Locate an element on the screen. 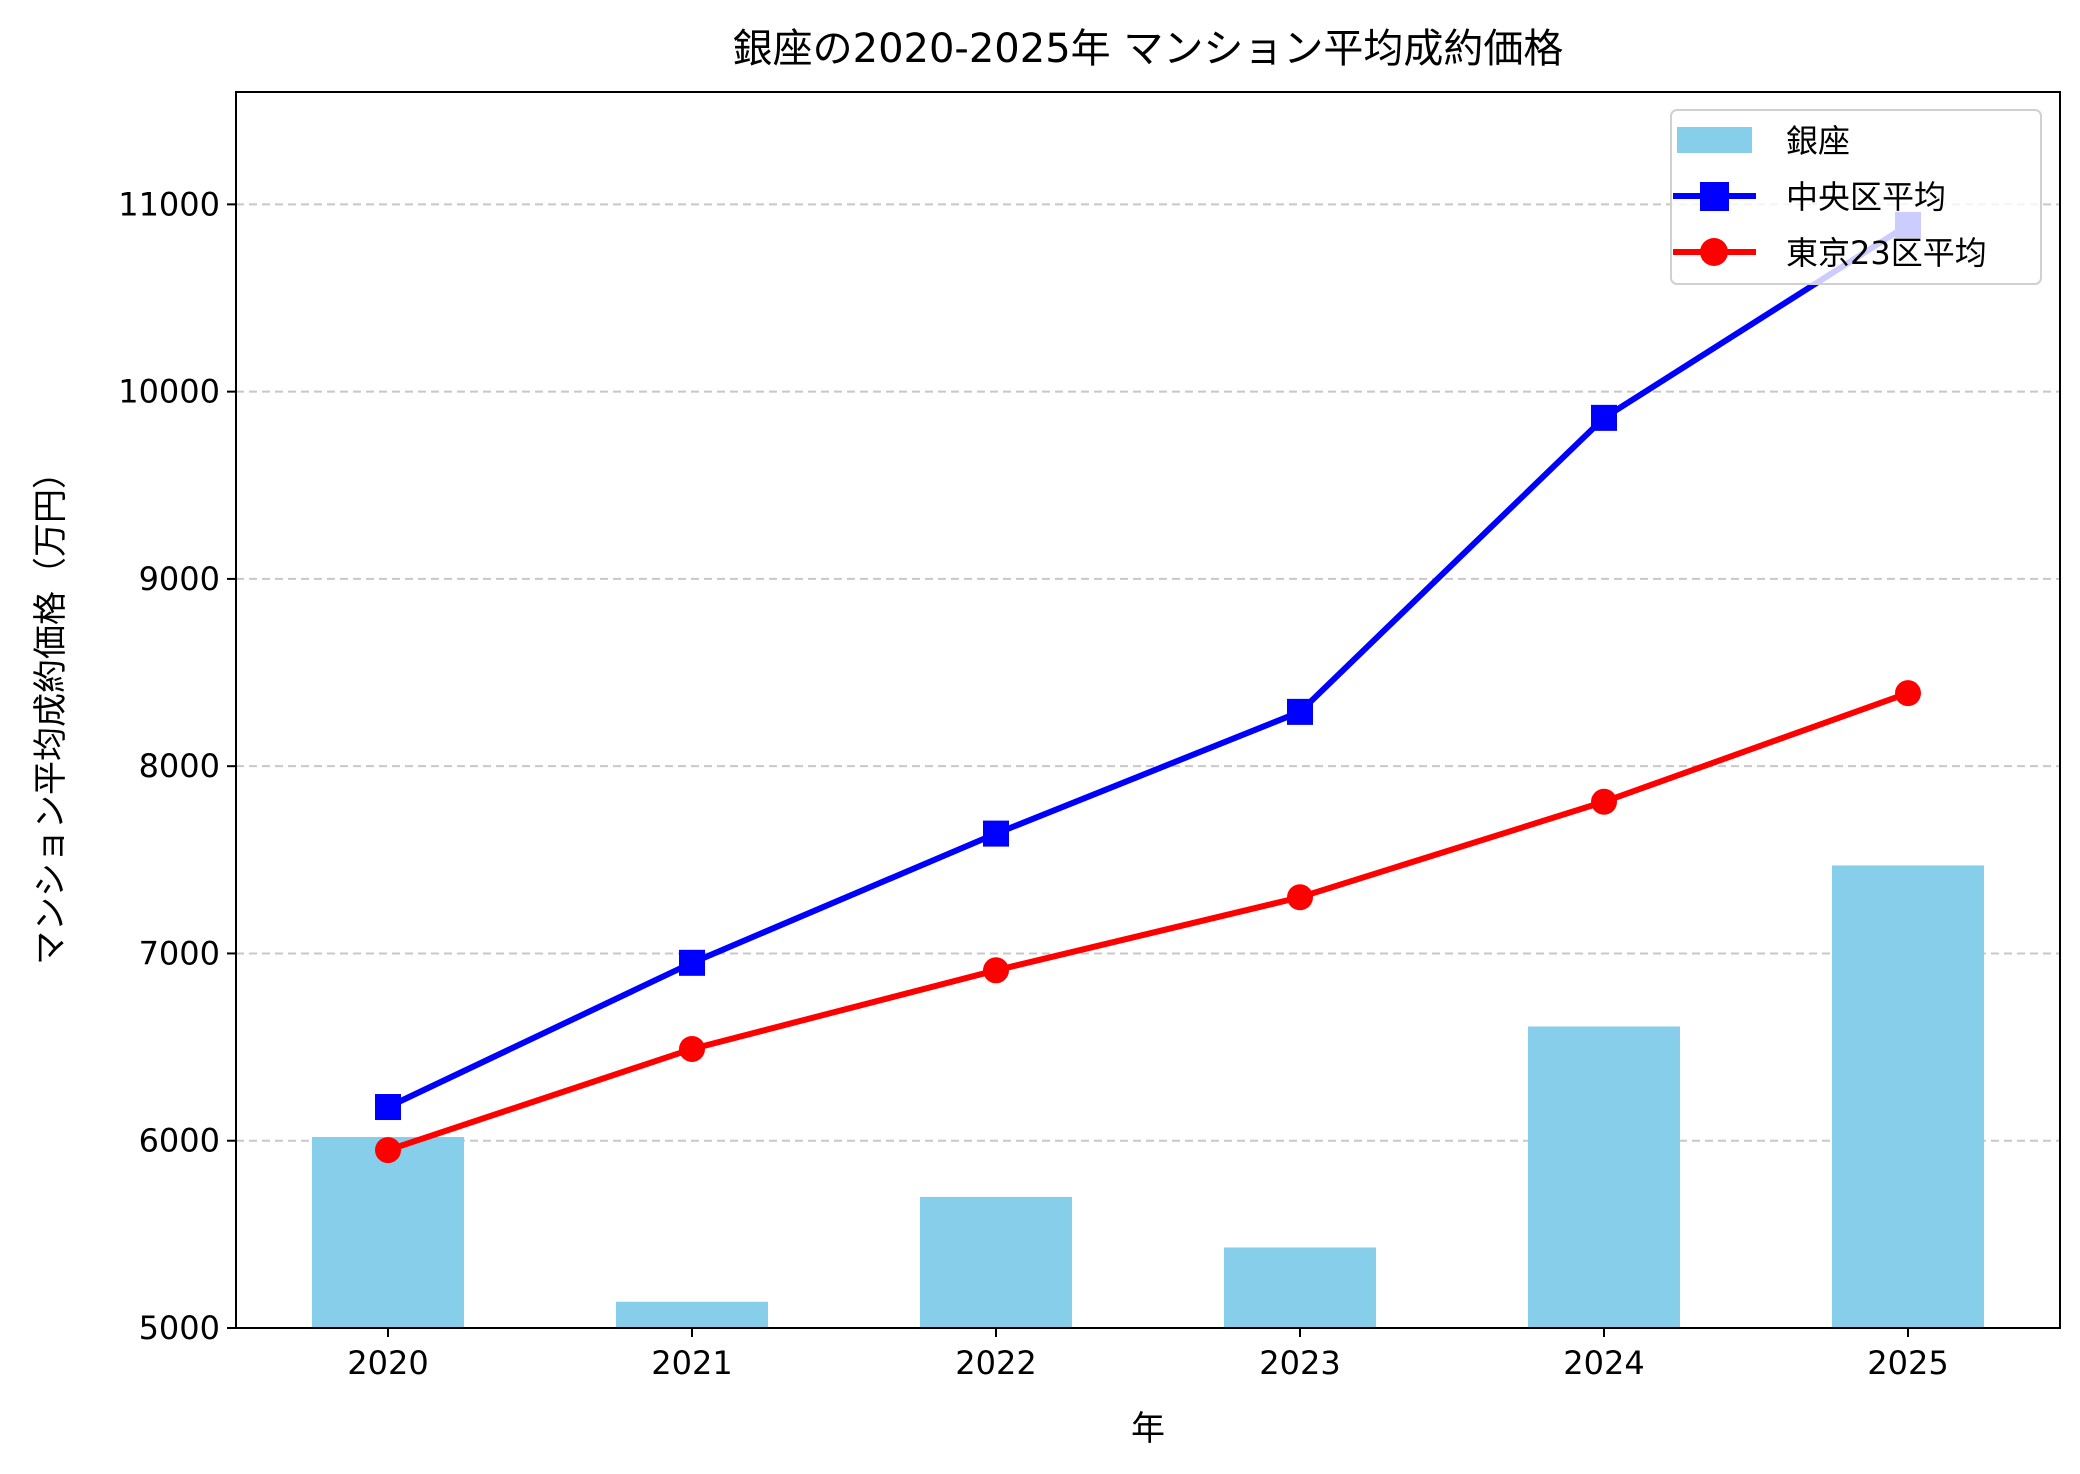 Image resolution: width=2080 pixels, height=1474 pixels. x-tick-label: 2022 is located at coordinates (995, 1363).